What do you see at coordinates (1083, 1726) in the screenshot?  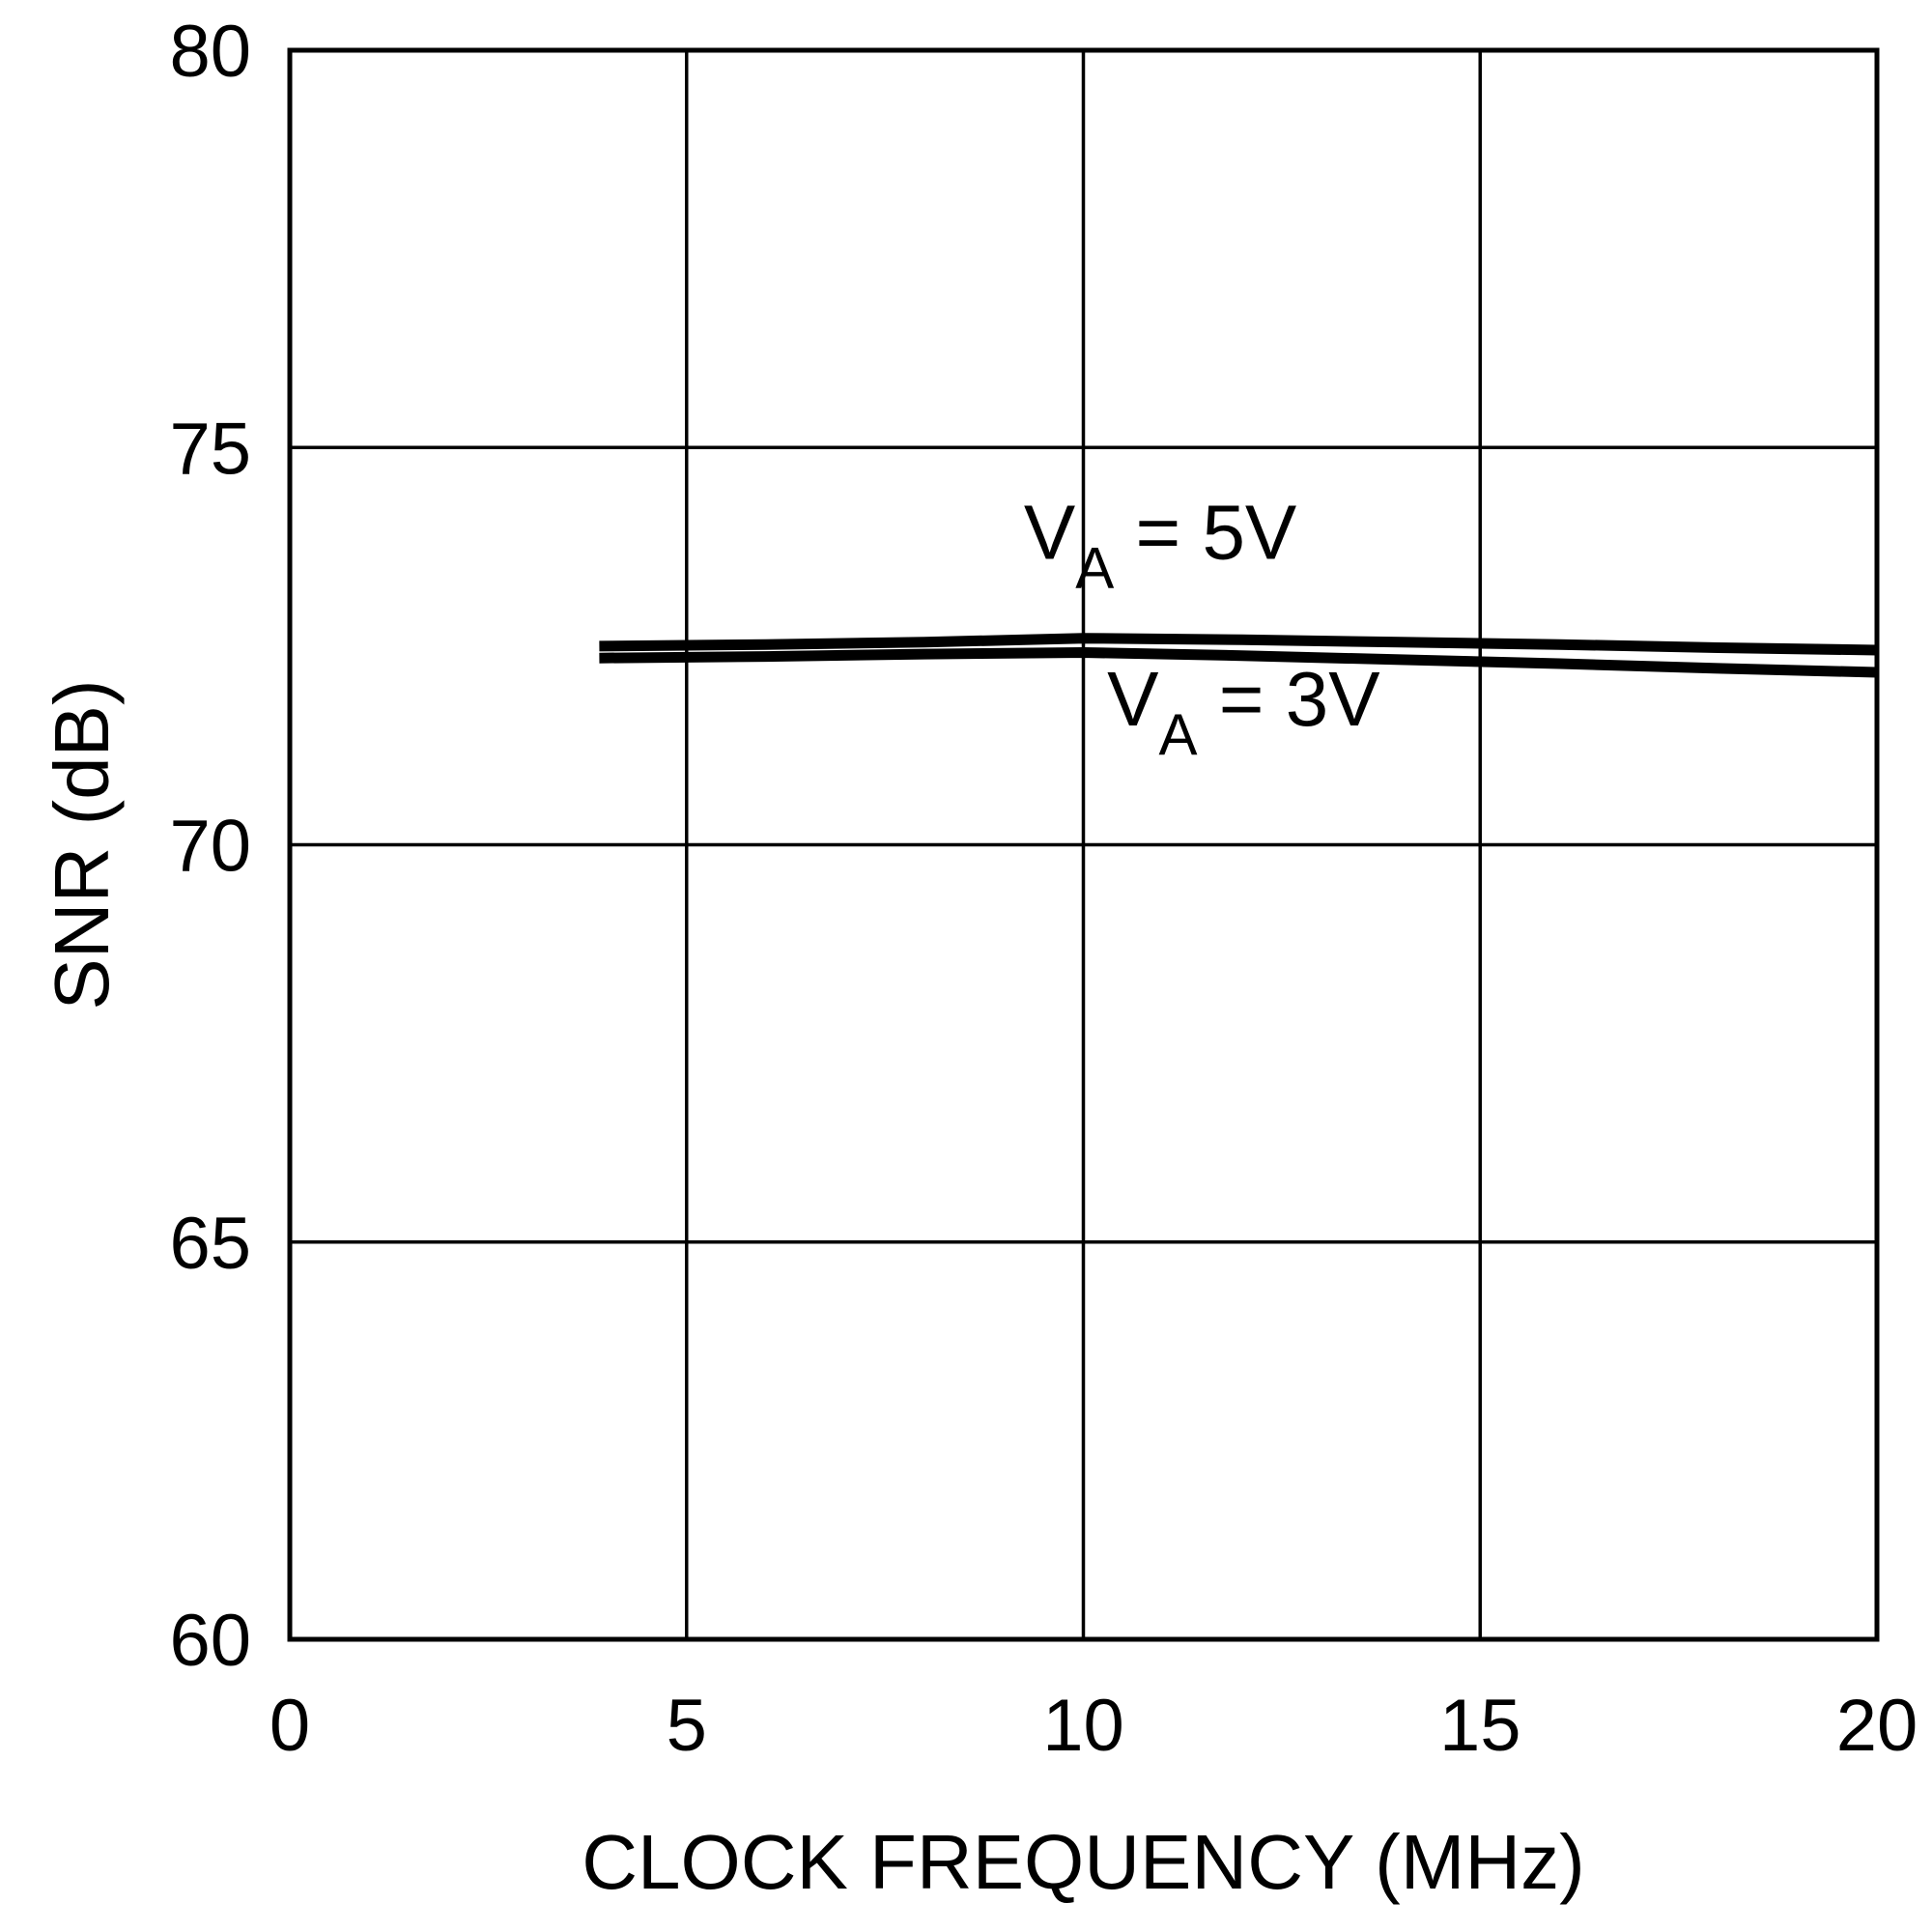 I see `x-tick-label: 10` at bounding box center [1083, 1726].